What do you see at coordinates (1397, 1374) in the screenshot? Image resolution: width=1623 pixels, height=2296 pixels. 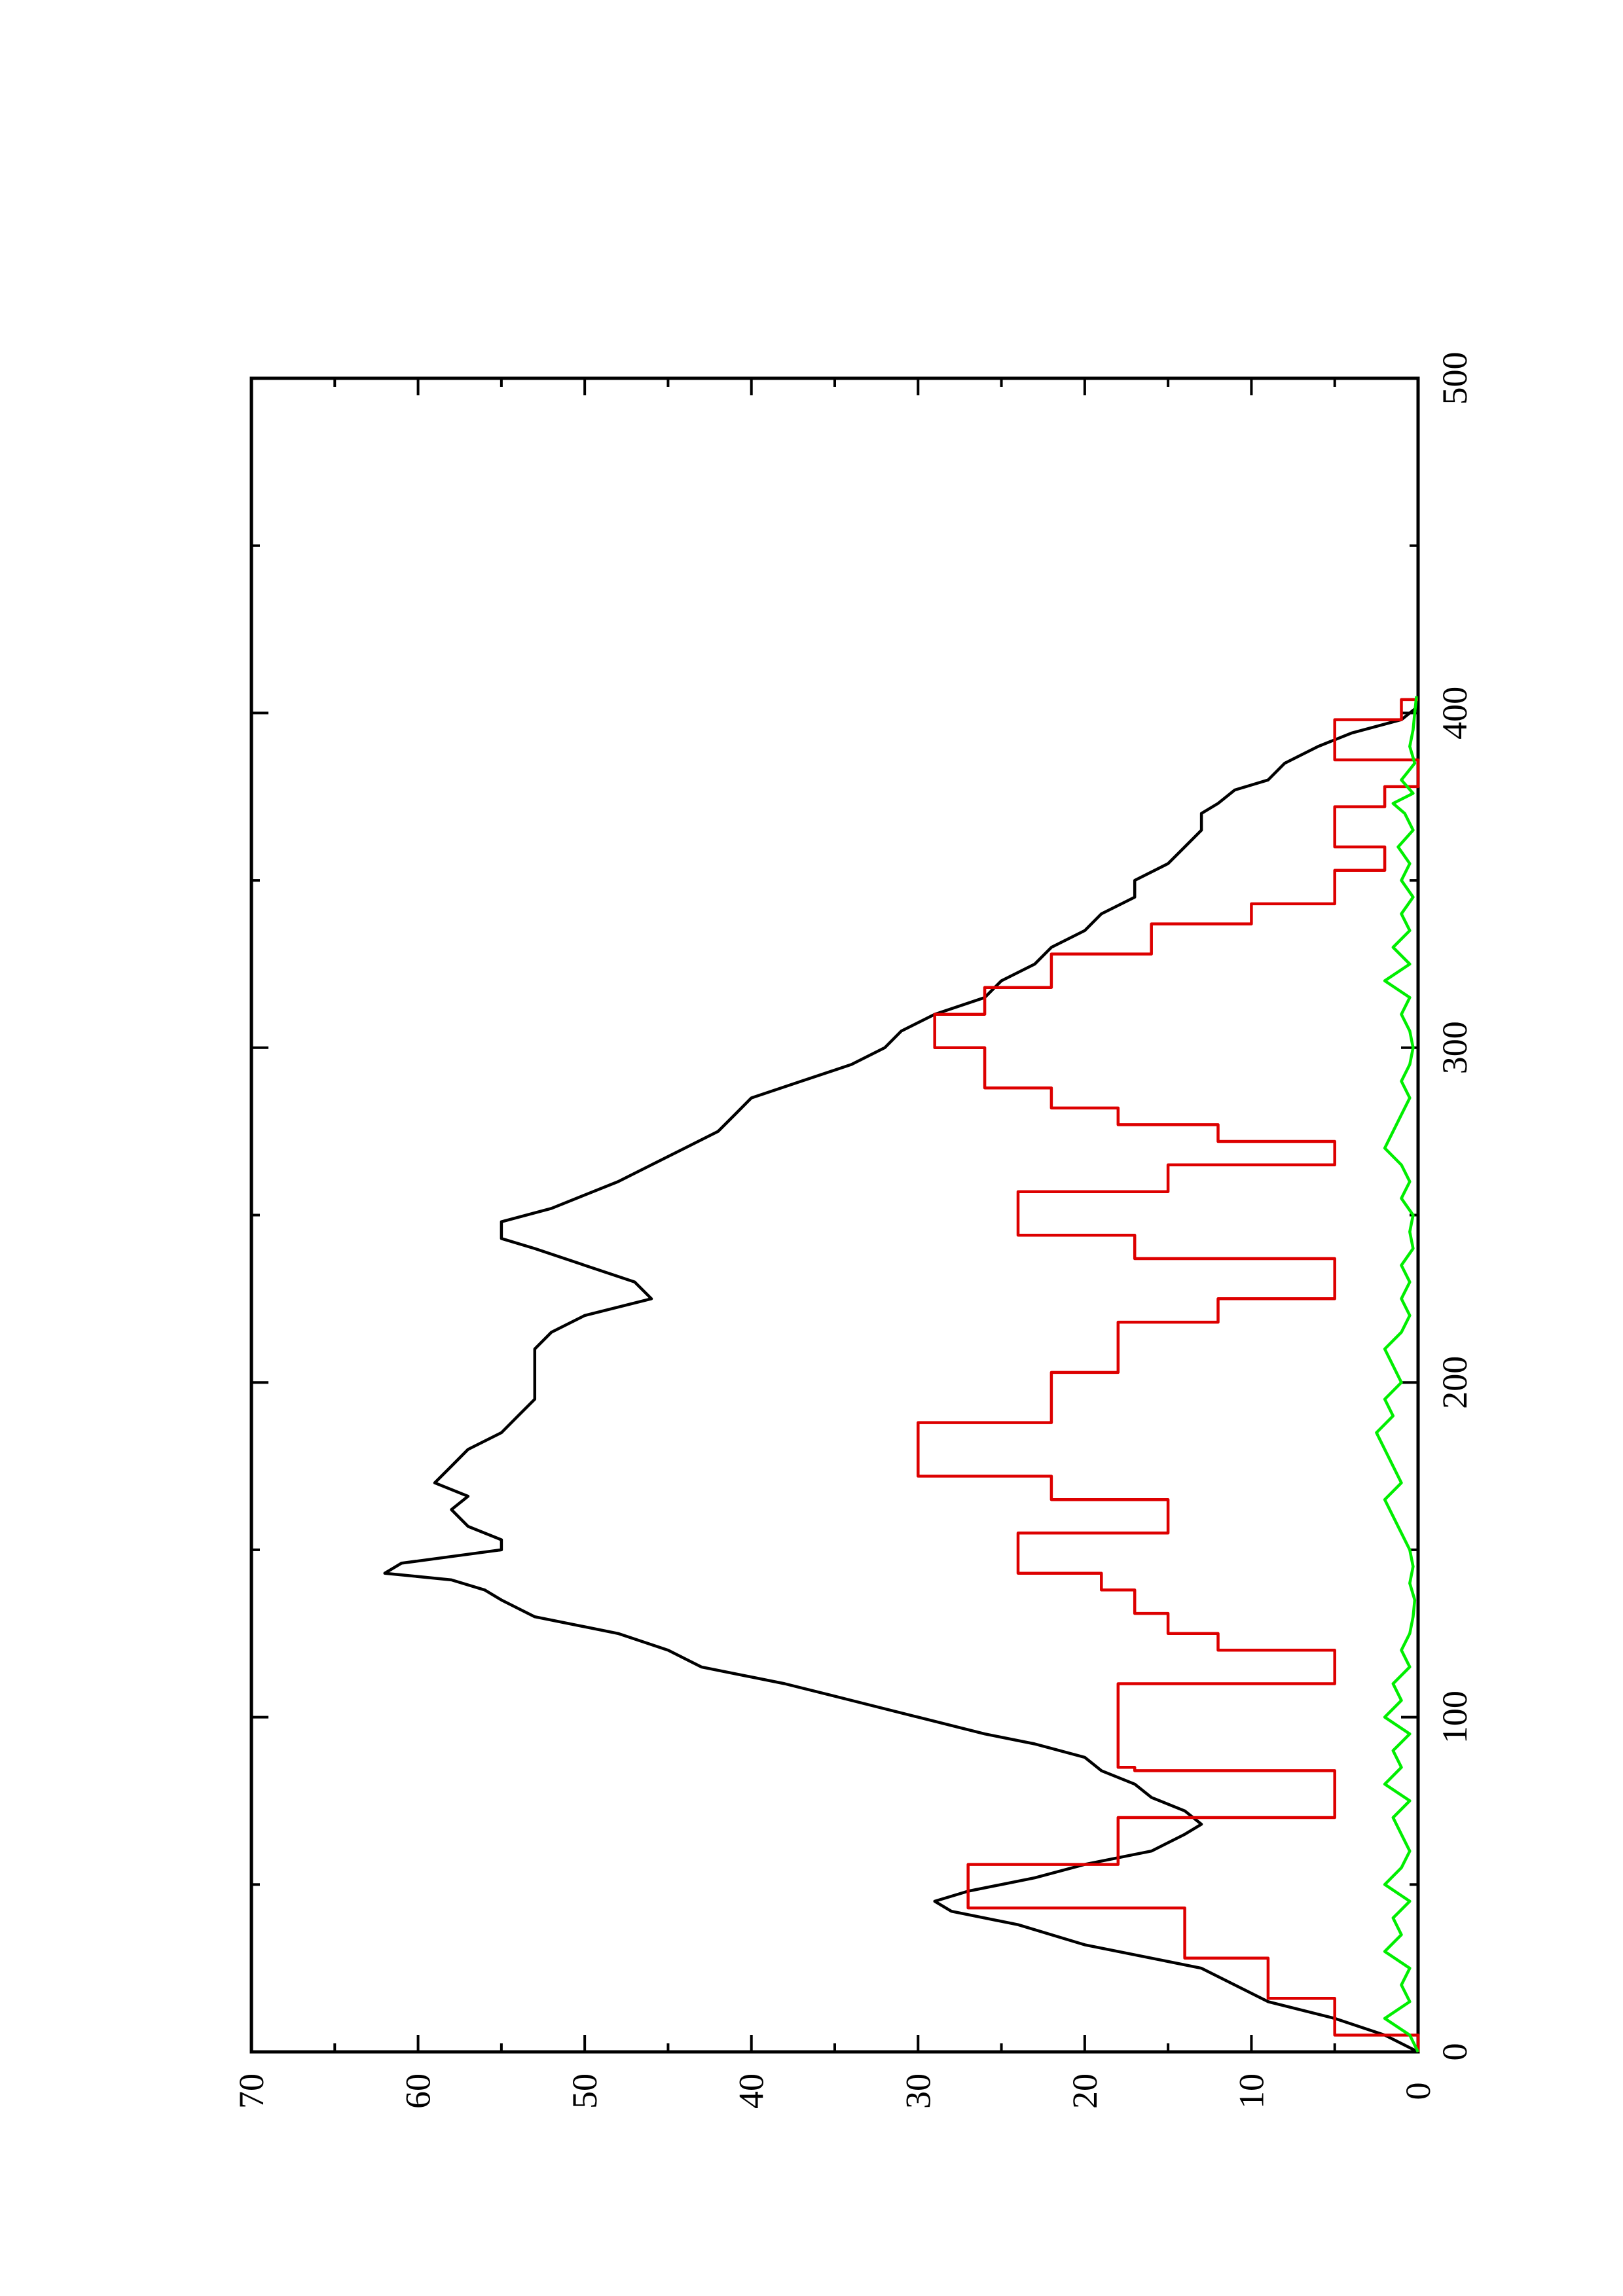 I see `series-green-line` at bounding box center [1397, 1374].